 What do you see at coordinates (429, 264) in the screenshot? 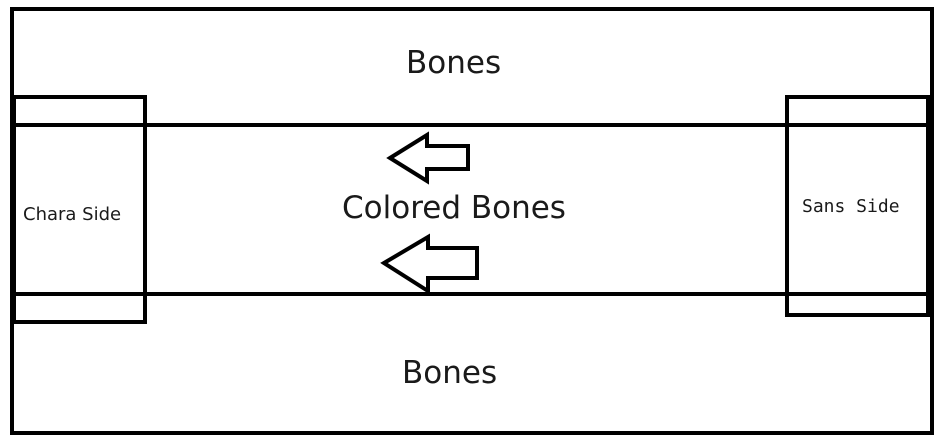
I see `left-arrow-bottom` at bounding box center [429, 264].